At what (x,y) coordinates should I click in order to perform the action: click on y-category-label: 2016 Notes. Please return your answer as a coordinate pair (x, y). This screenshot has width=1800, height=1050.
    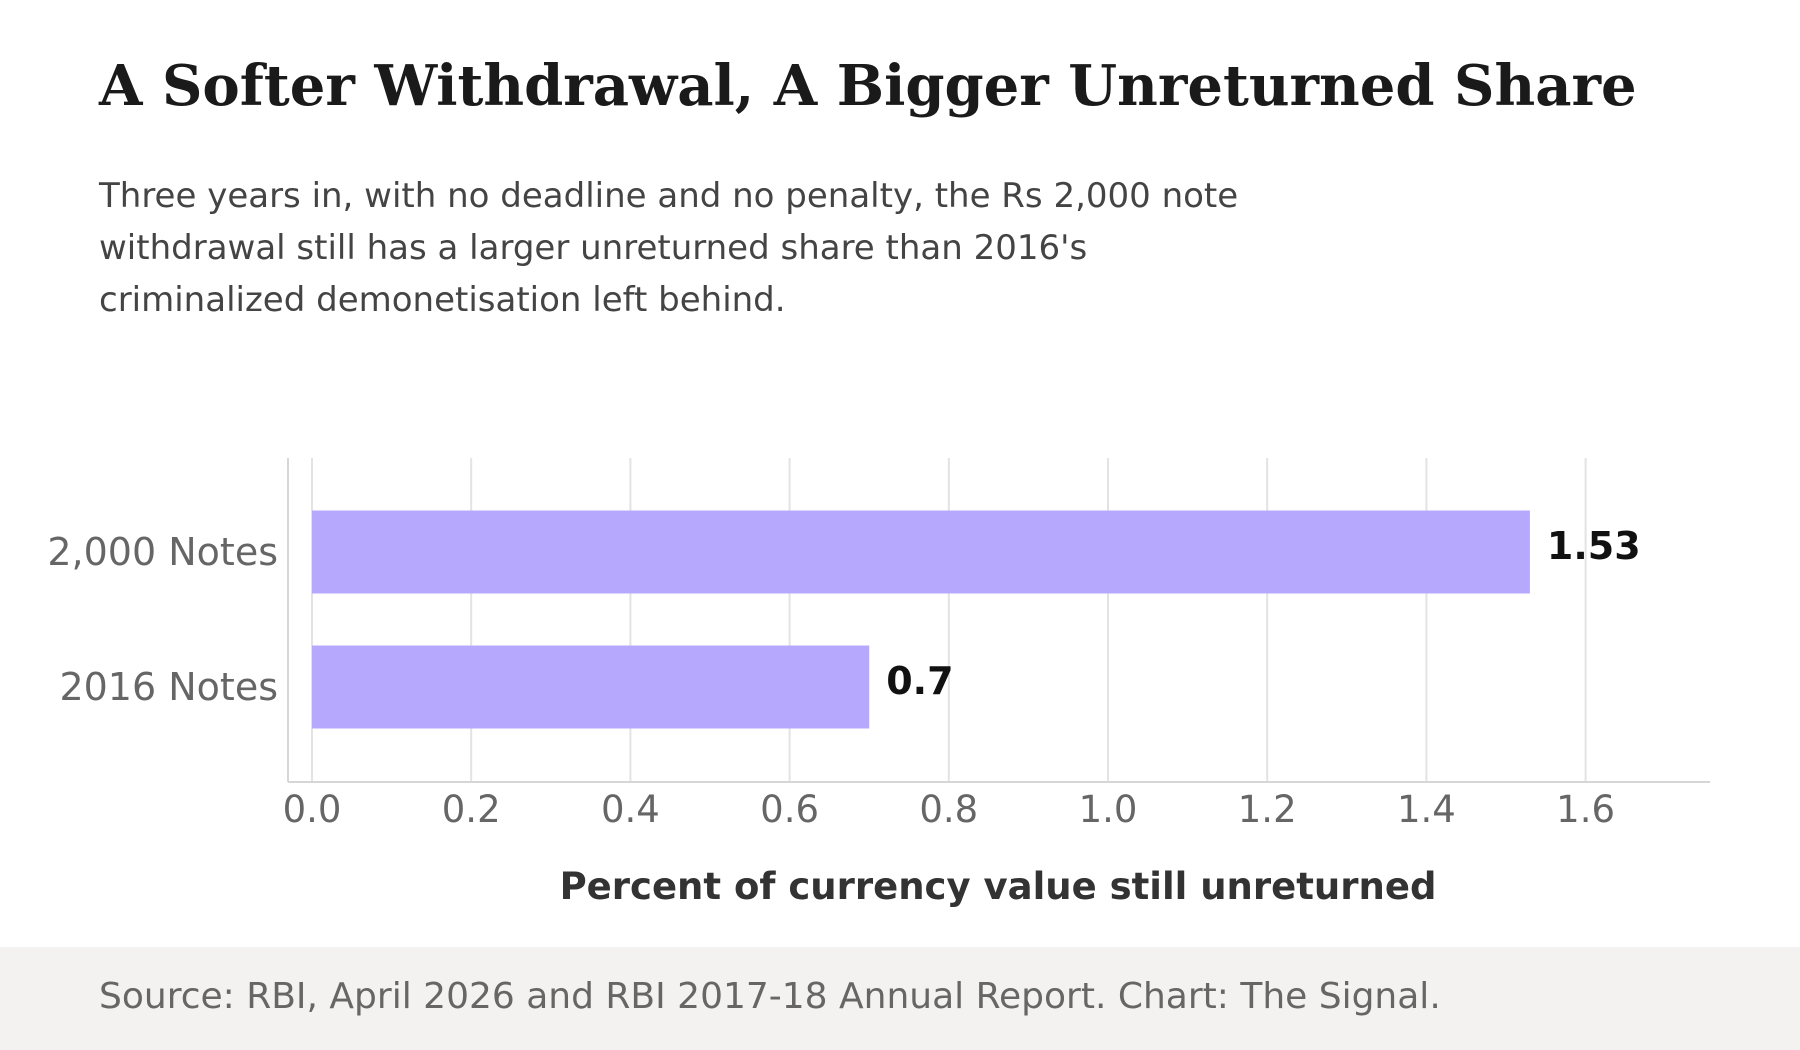
    Looking at the image, I should click on (168, 687).